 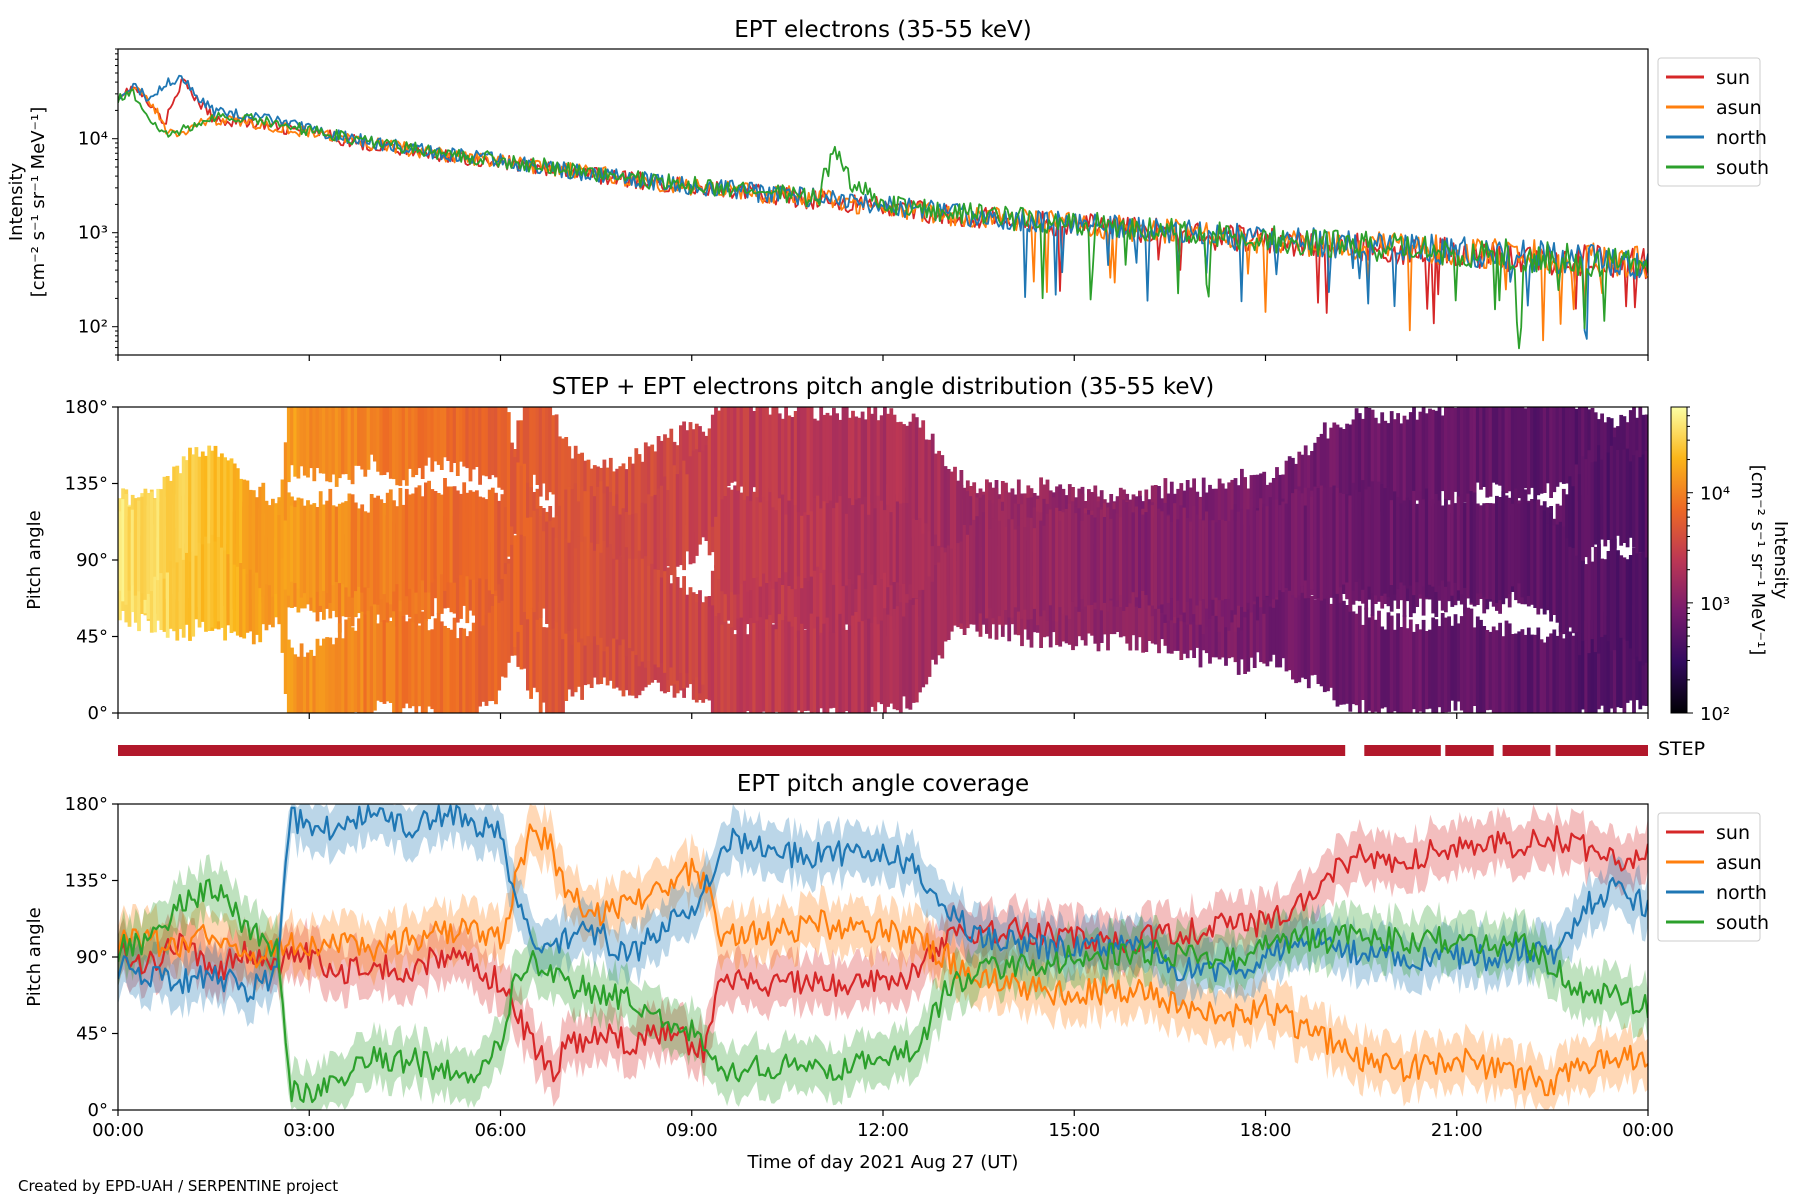 What do you see at coordinates (1739, 108) in the screenshot?
I see `legend-label: asun` at bounding box center [1739, 108].